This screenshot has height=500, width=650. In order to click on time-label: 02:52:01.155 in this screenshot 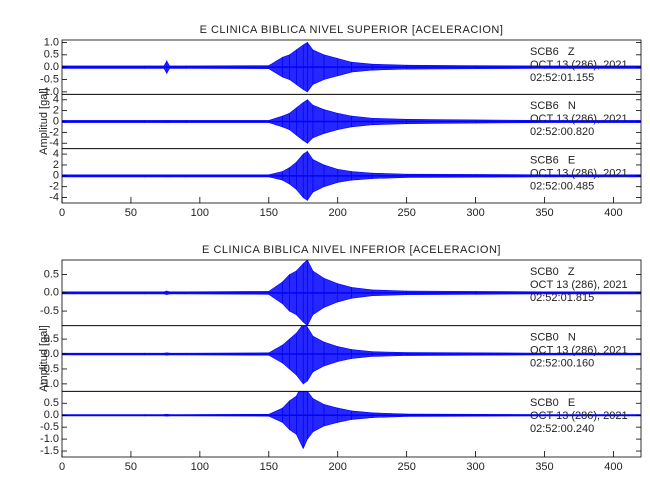, I will do `click(562, 78)`.